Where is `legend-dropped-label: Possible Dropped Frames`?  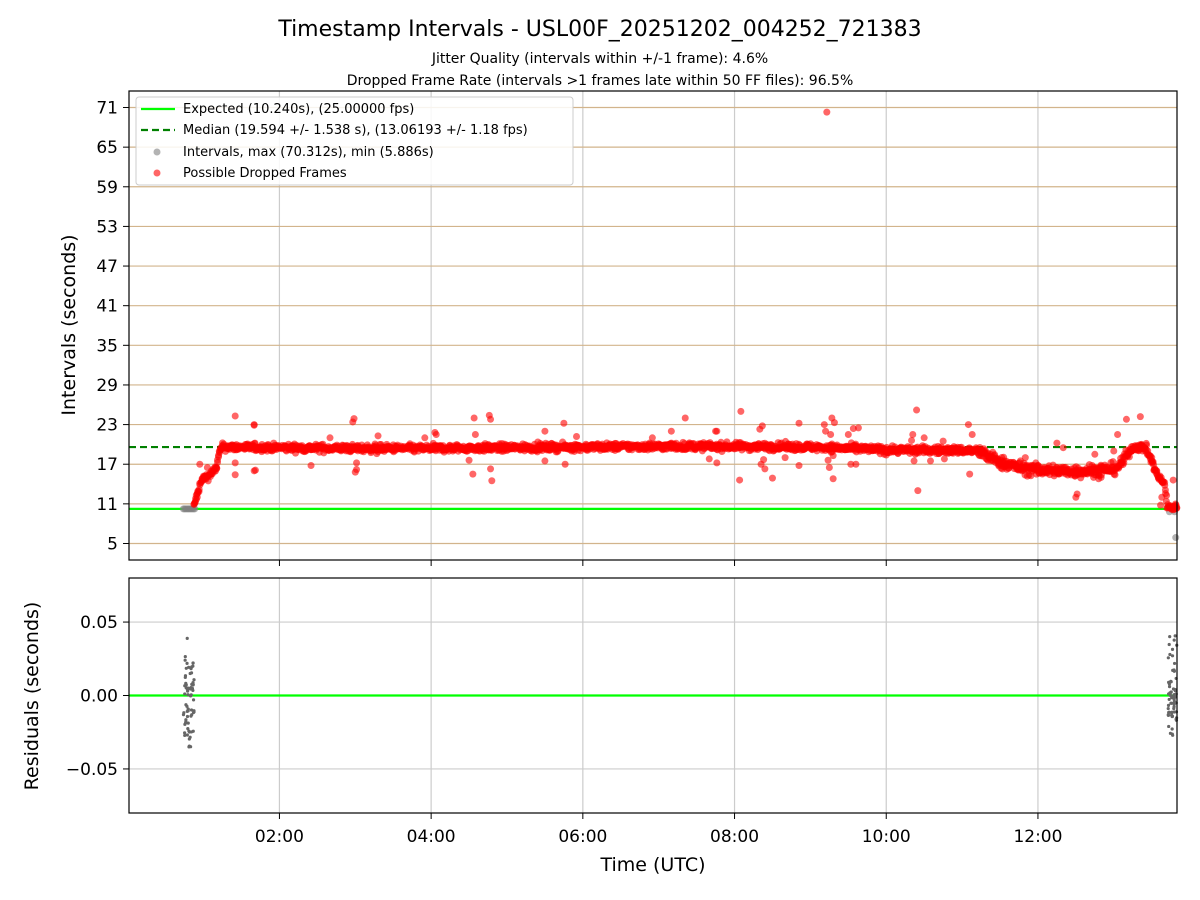 legend-dropped-label: Possible Dropped Frames is located at coordinates (265, 173).